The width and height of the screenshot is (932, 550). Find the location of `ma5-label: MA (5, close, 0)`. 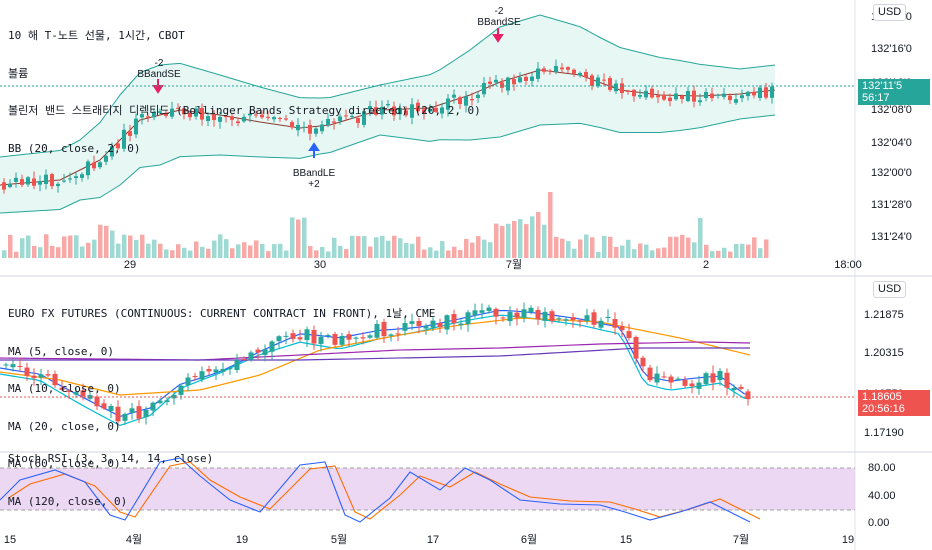

ma5-label: MA (5, close, 0) is located at coordinates (61, 351).